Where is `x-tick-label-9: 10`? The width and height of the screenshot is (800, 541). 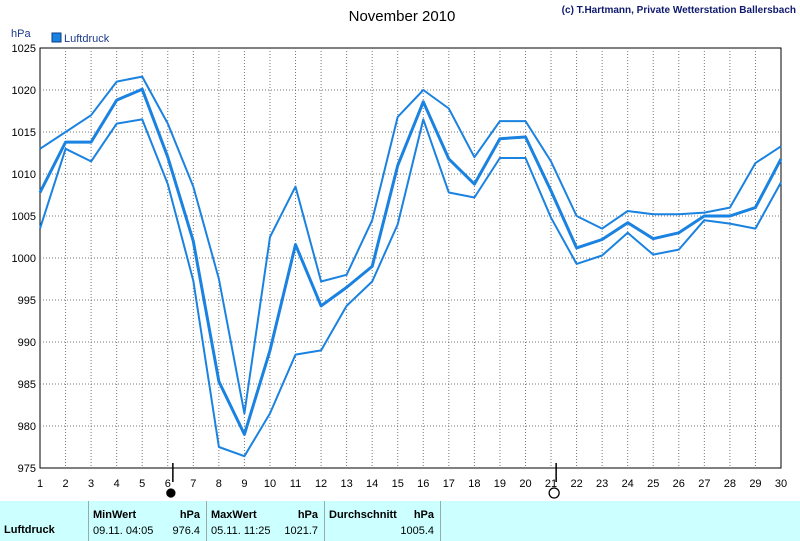 x-tick-label-9: 10 is located at coordinates (270, 484).